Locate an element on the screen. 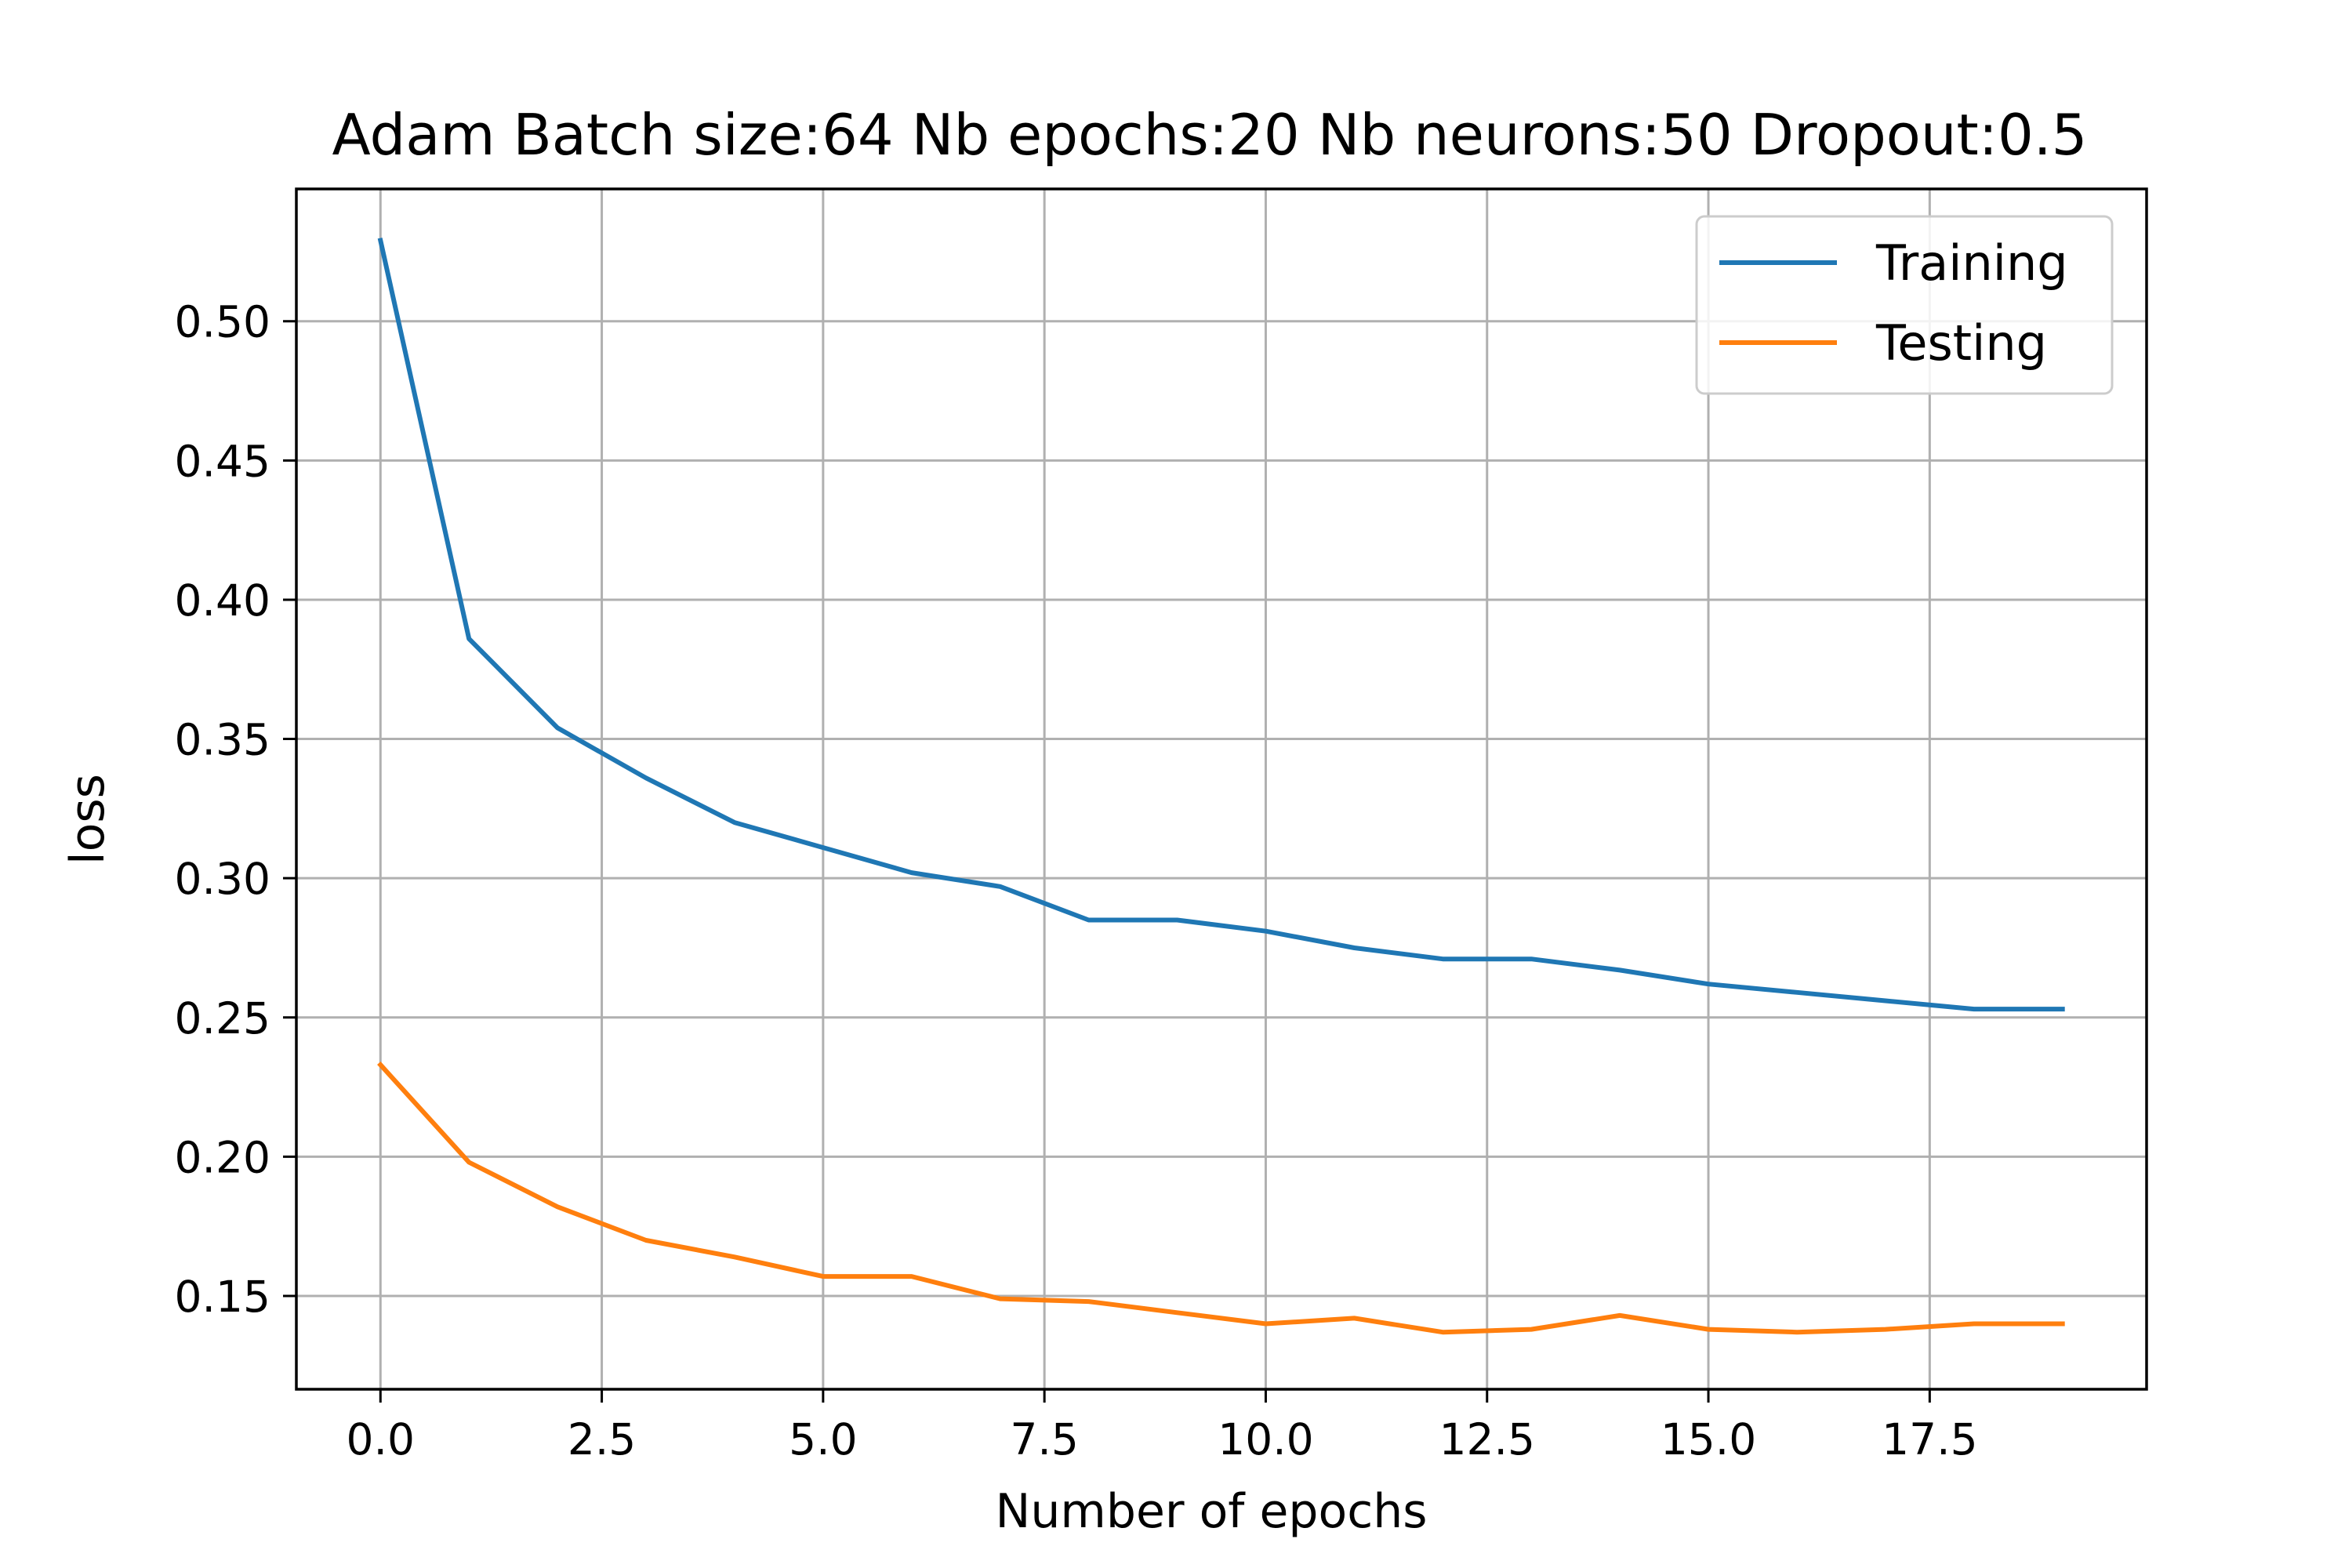 This screenshot has width=2352, height=1568. y-tick-label: 0.25 is located at coordinates (222, 1019).